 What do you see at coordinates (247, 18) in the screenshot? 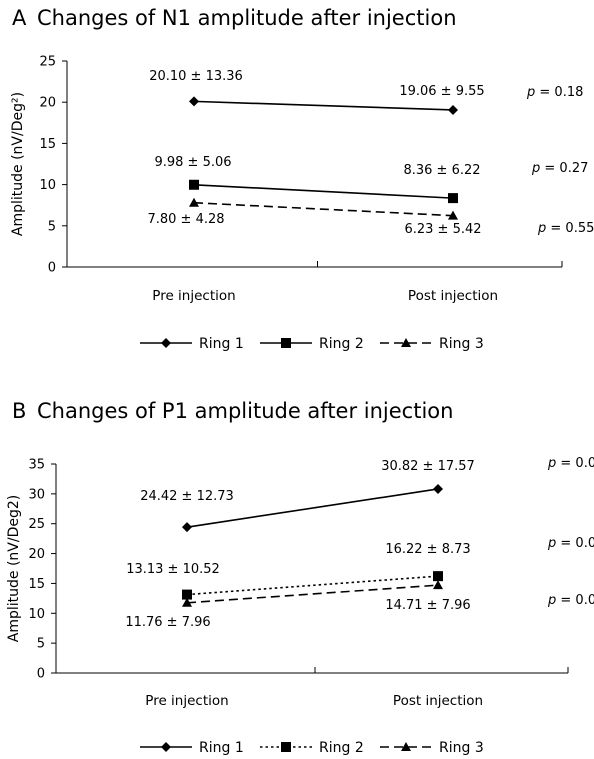
I see `chart-title: Changes of N1 amplitude after injection` at bounding box center [247, 18].